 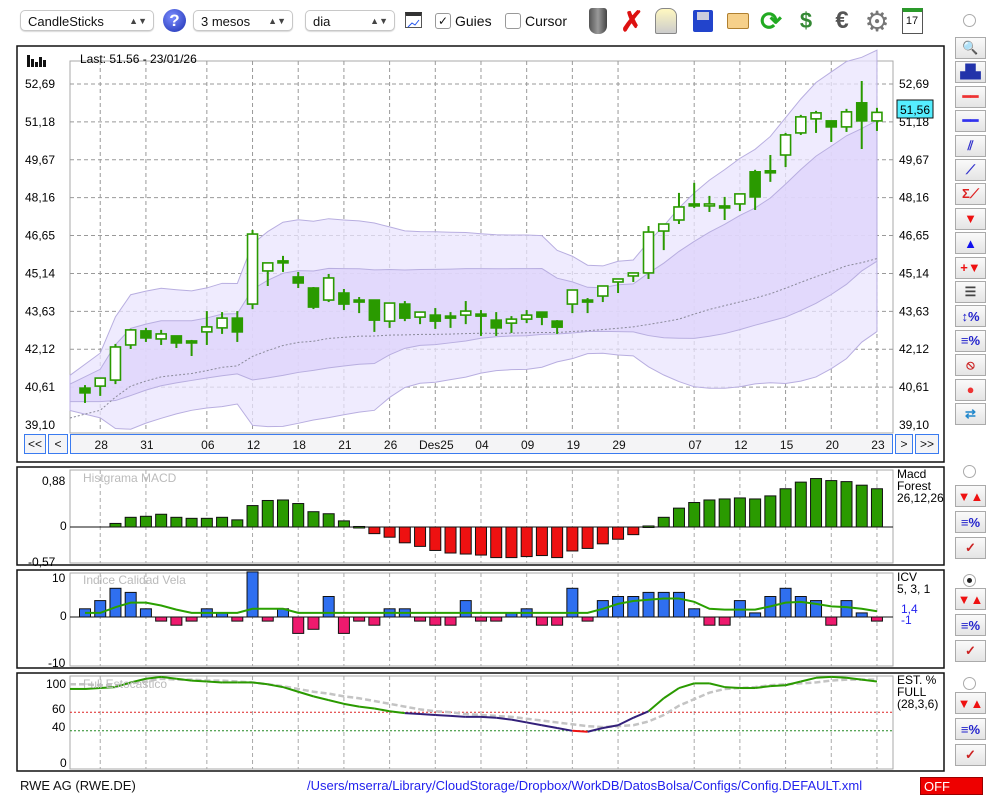 I want to click on nav-first-button: <<, so click(x=35, y=444).